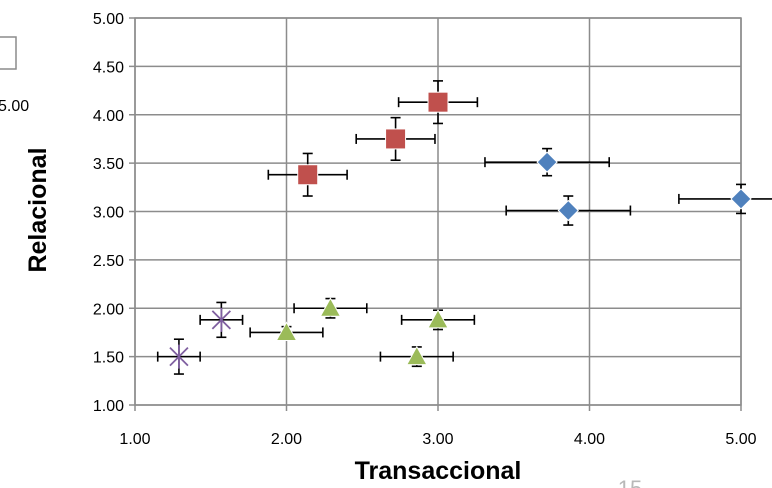 This screenshot has width=772, height=488. Describe the element at coordinates (108, 213) in the screenshot. I see `y-tick-label: 3.00` at that location.